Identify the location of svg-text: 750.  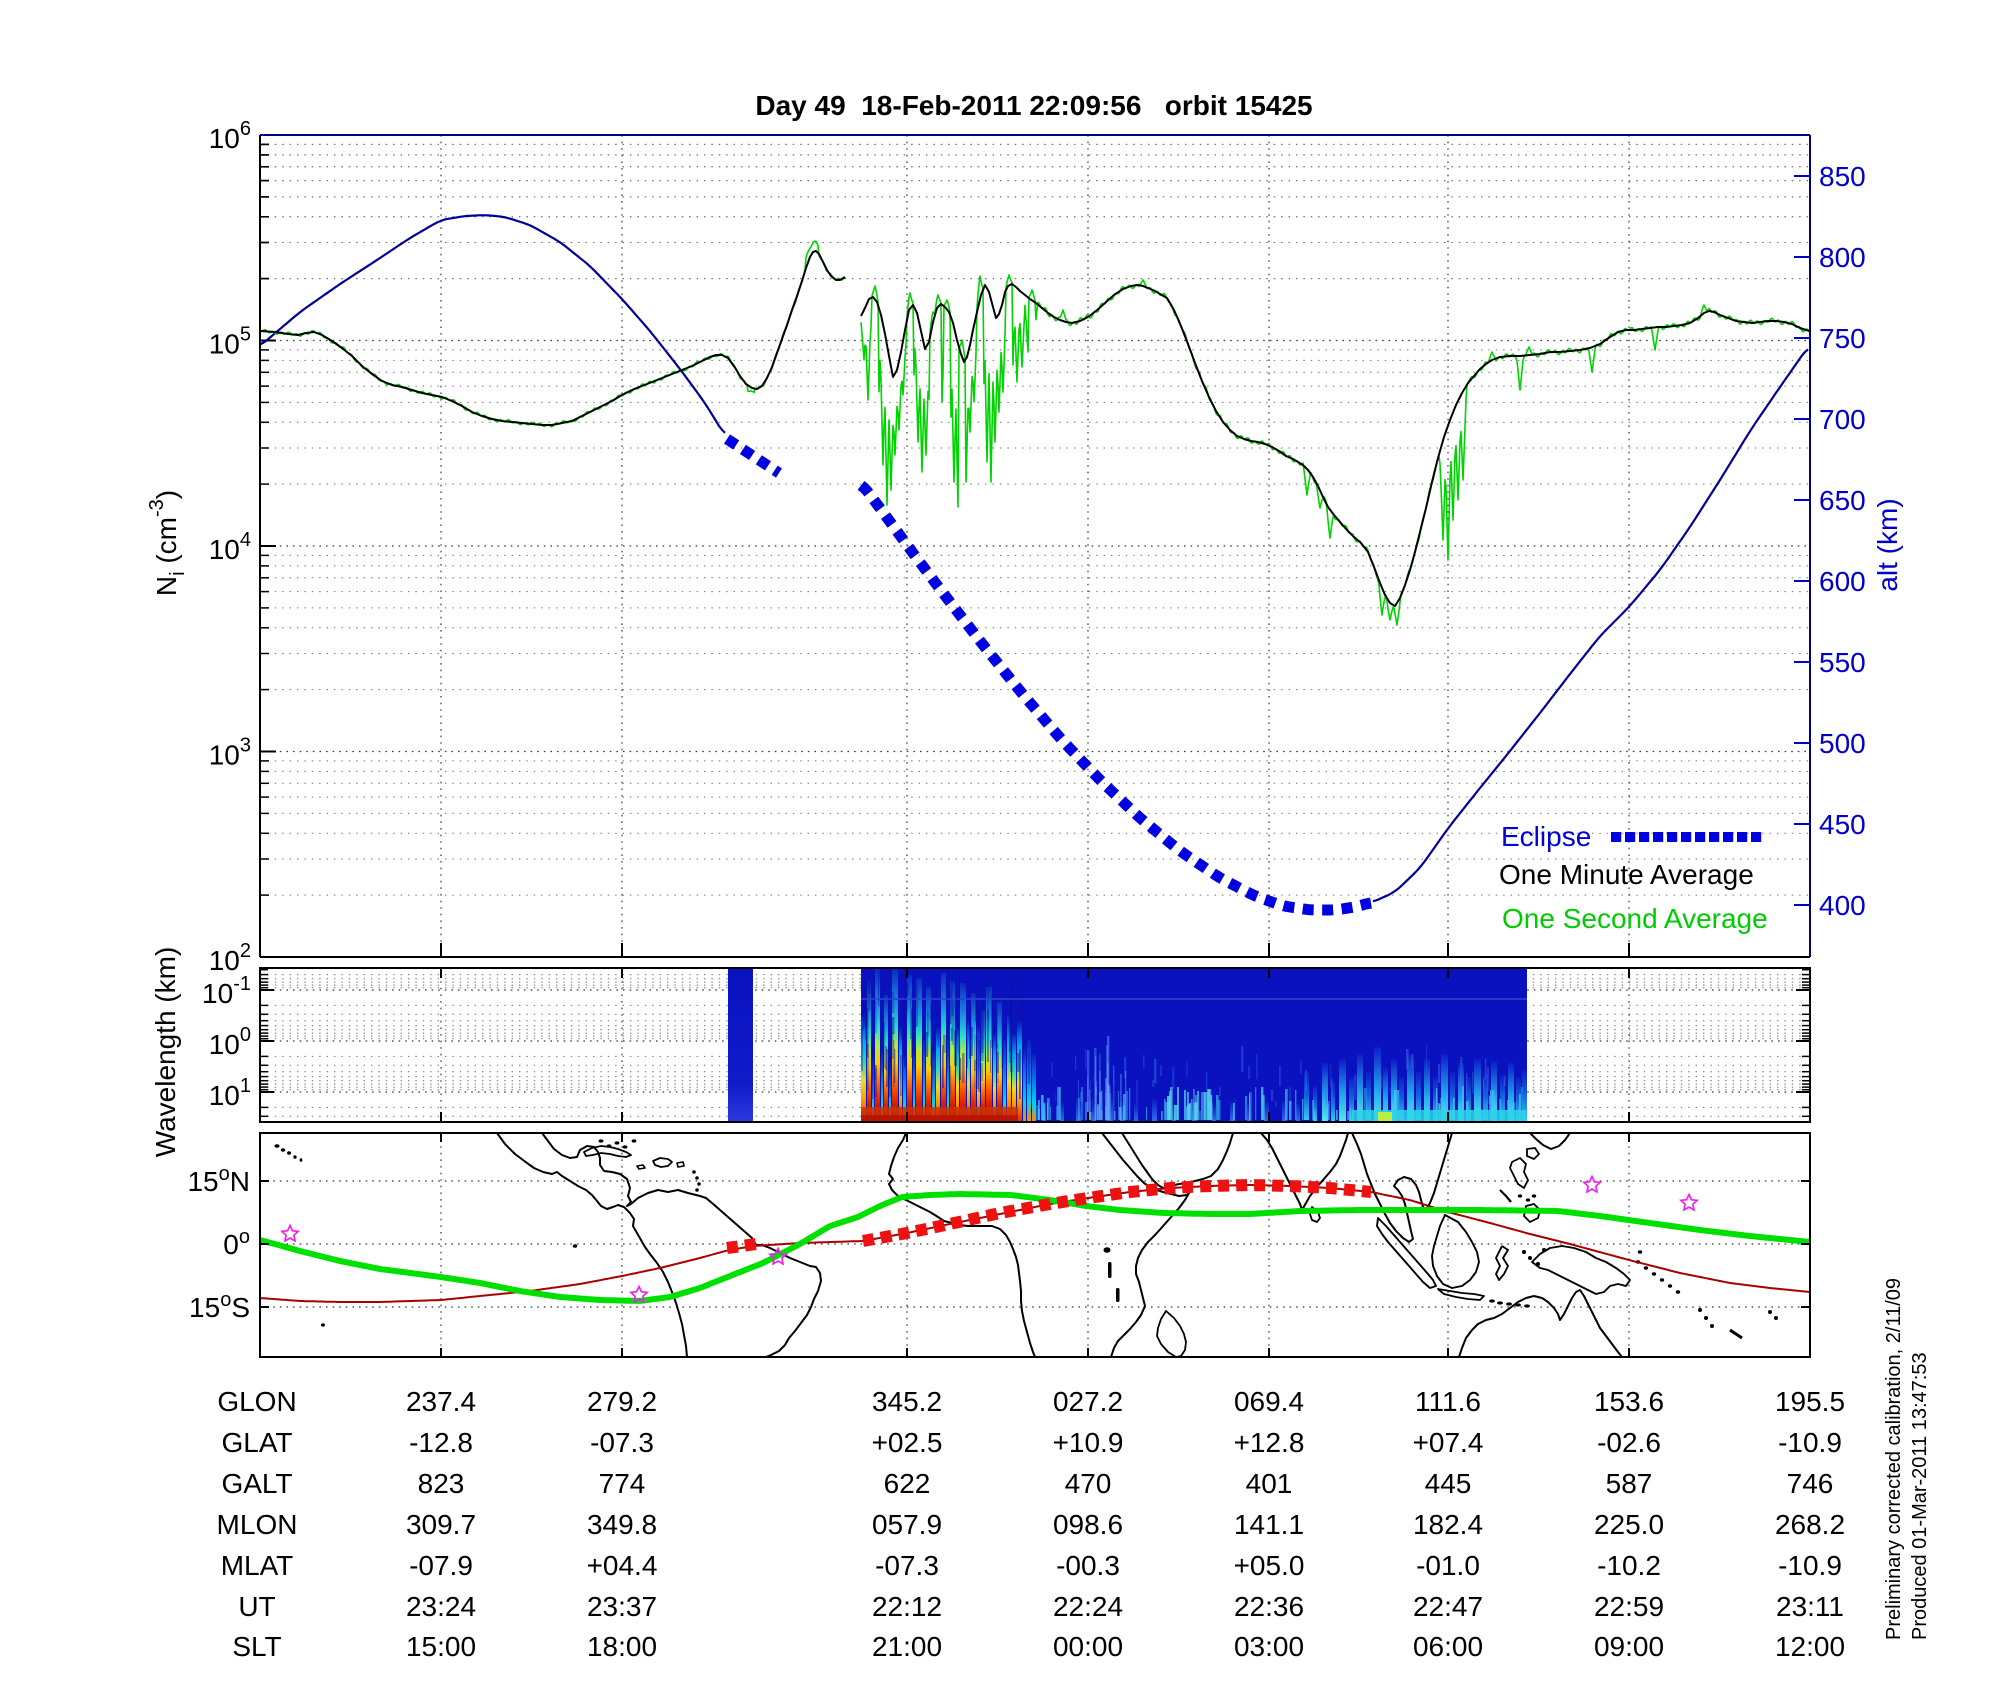
(1842, 338).